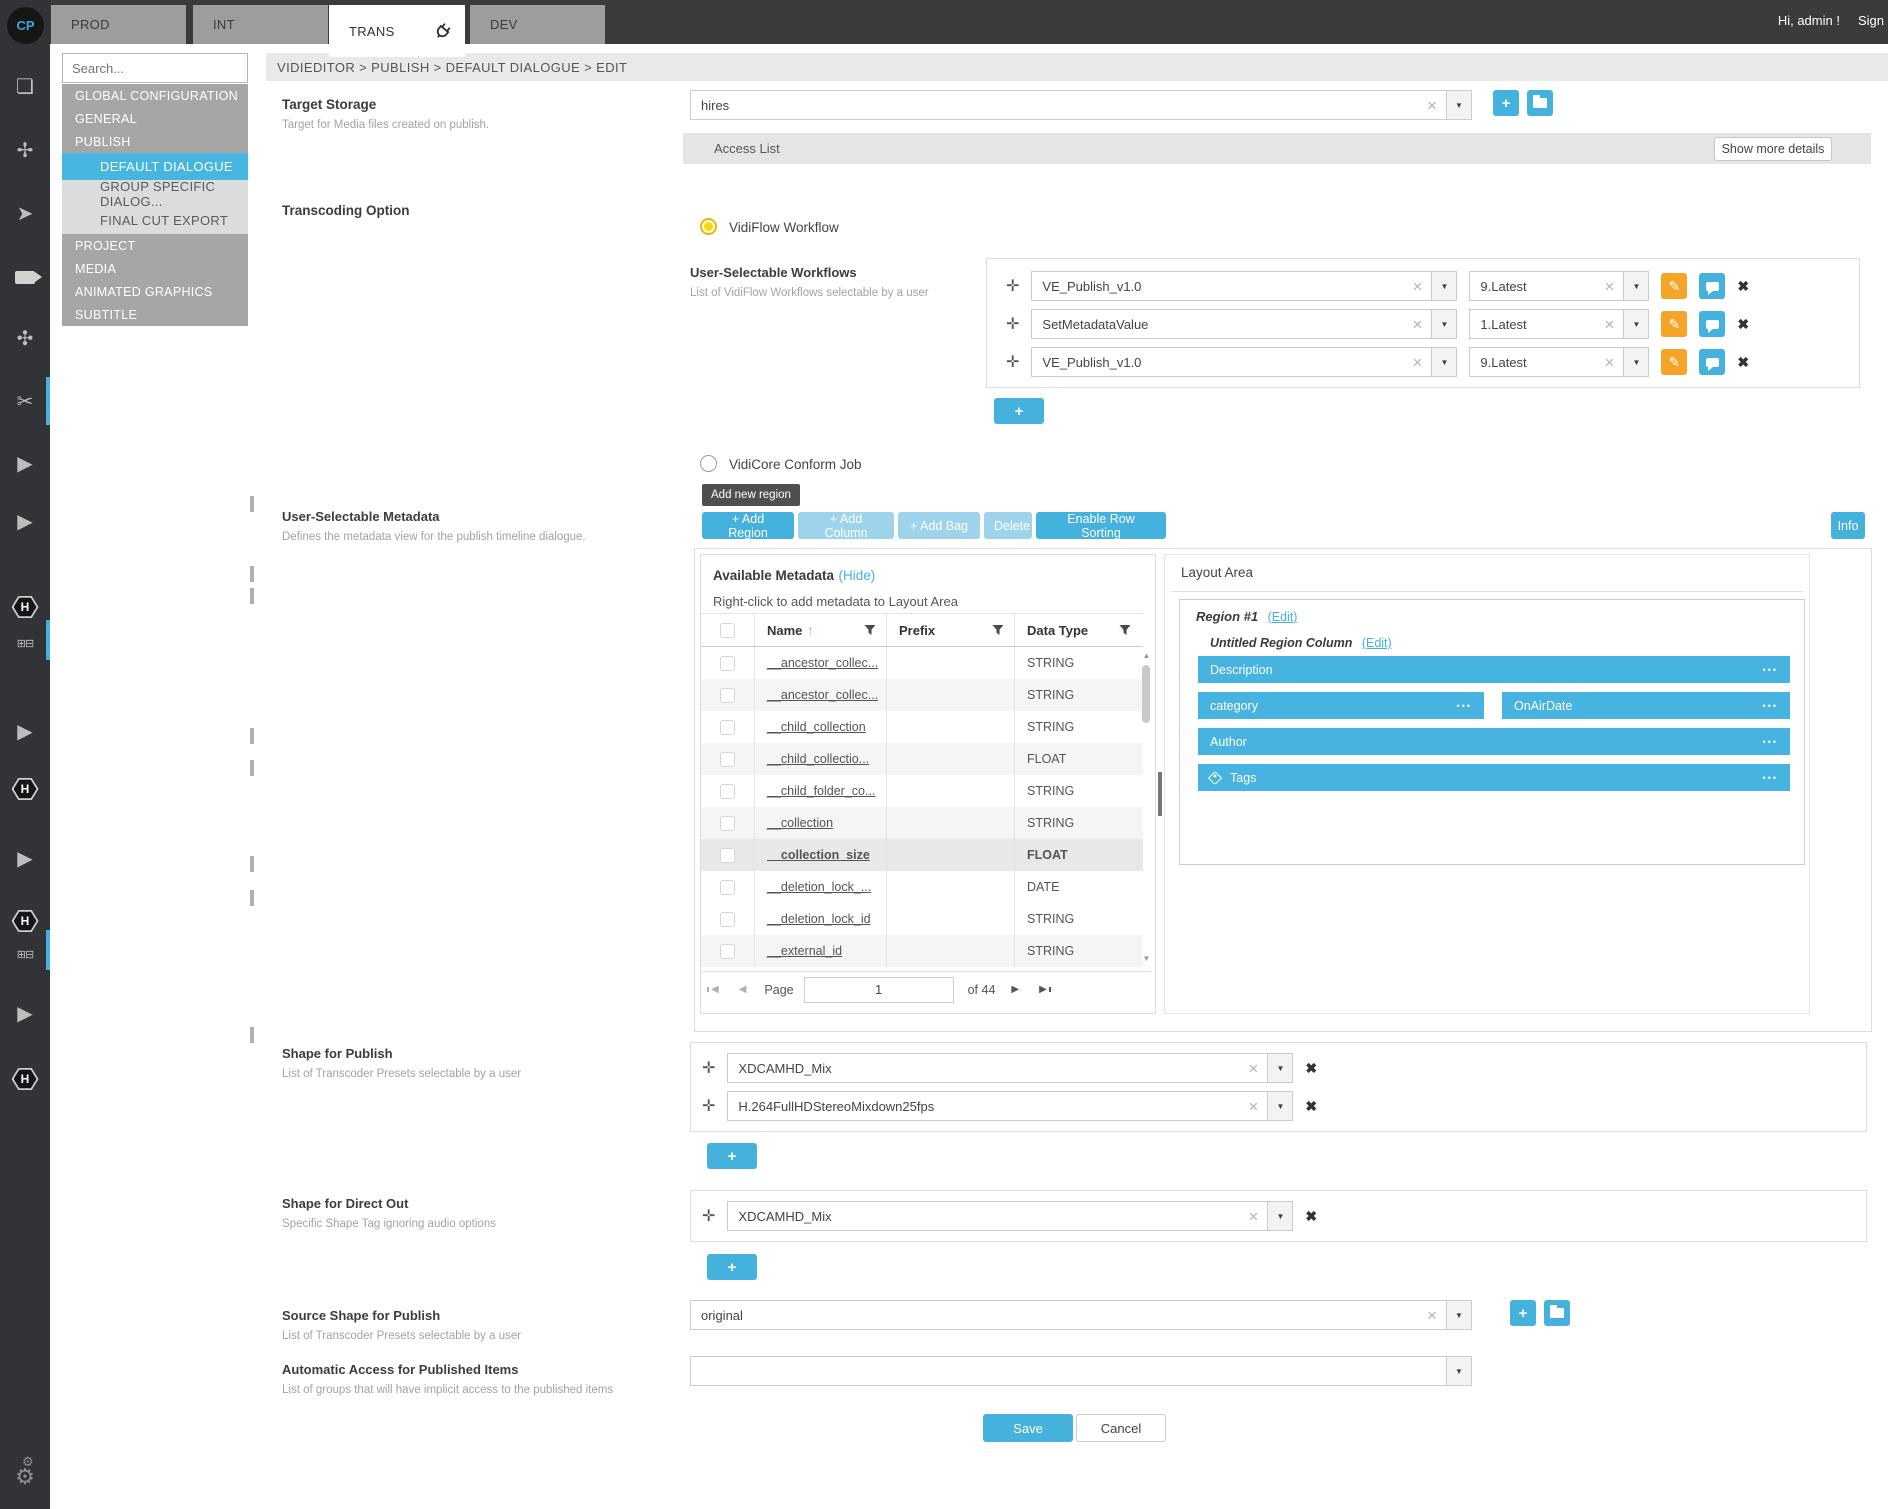 This screenshot has width=1888, height=1509. Describe the element at coordinates (878, 989) in the screenshot. I see `page-input` at that location.